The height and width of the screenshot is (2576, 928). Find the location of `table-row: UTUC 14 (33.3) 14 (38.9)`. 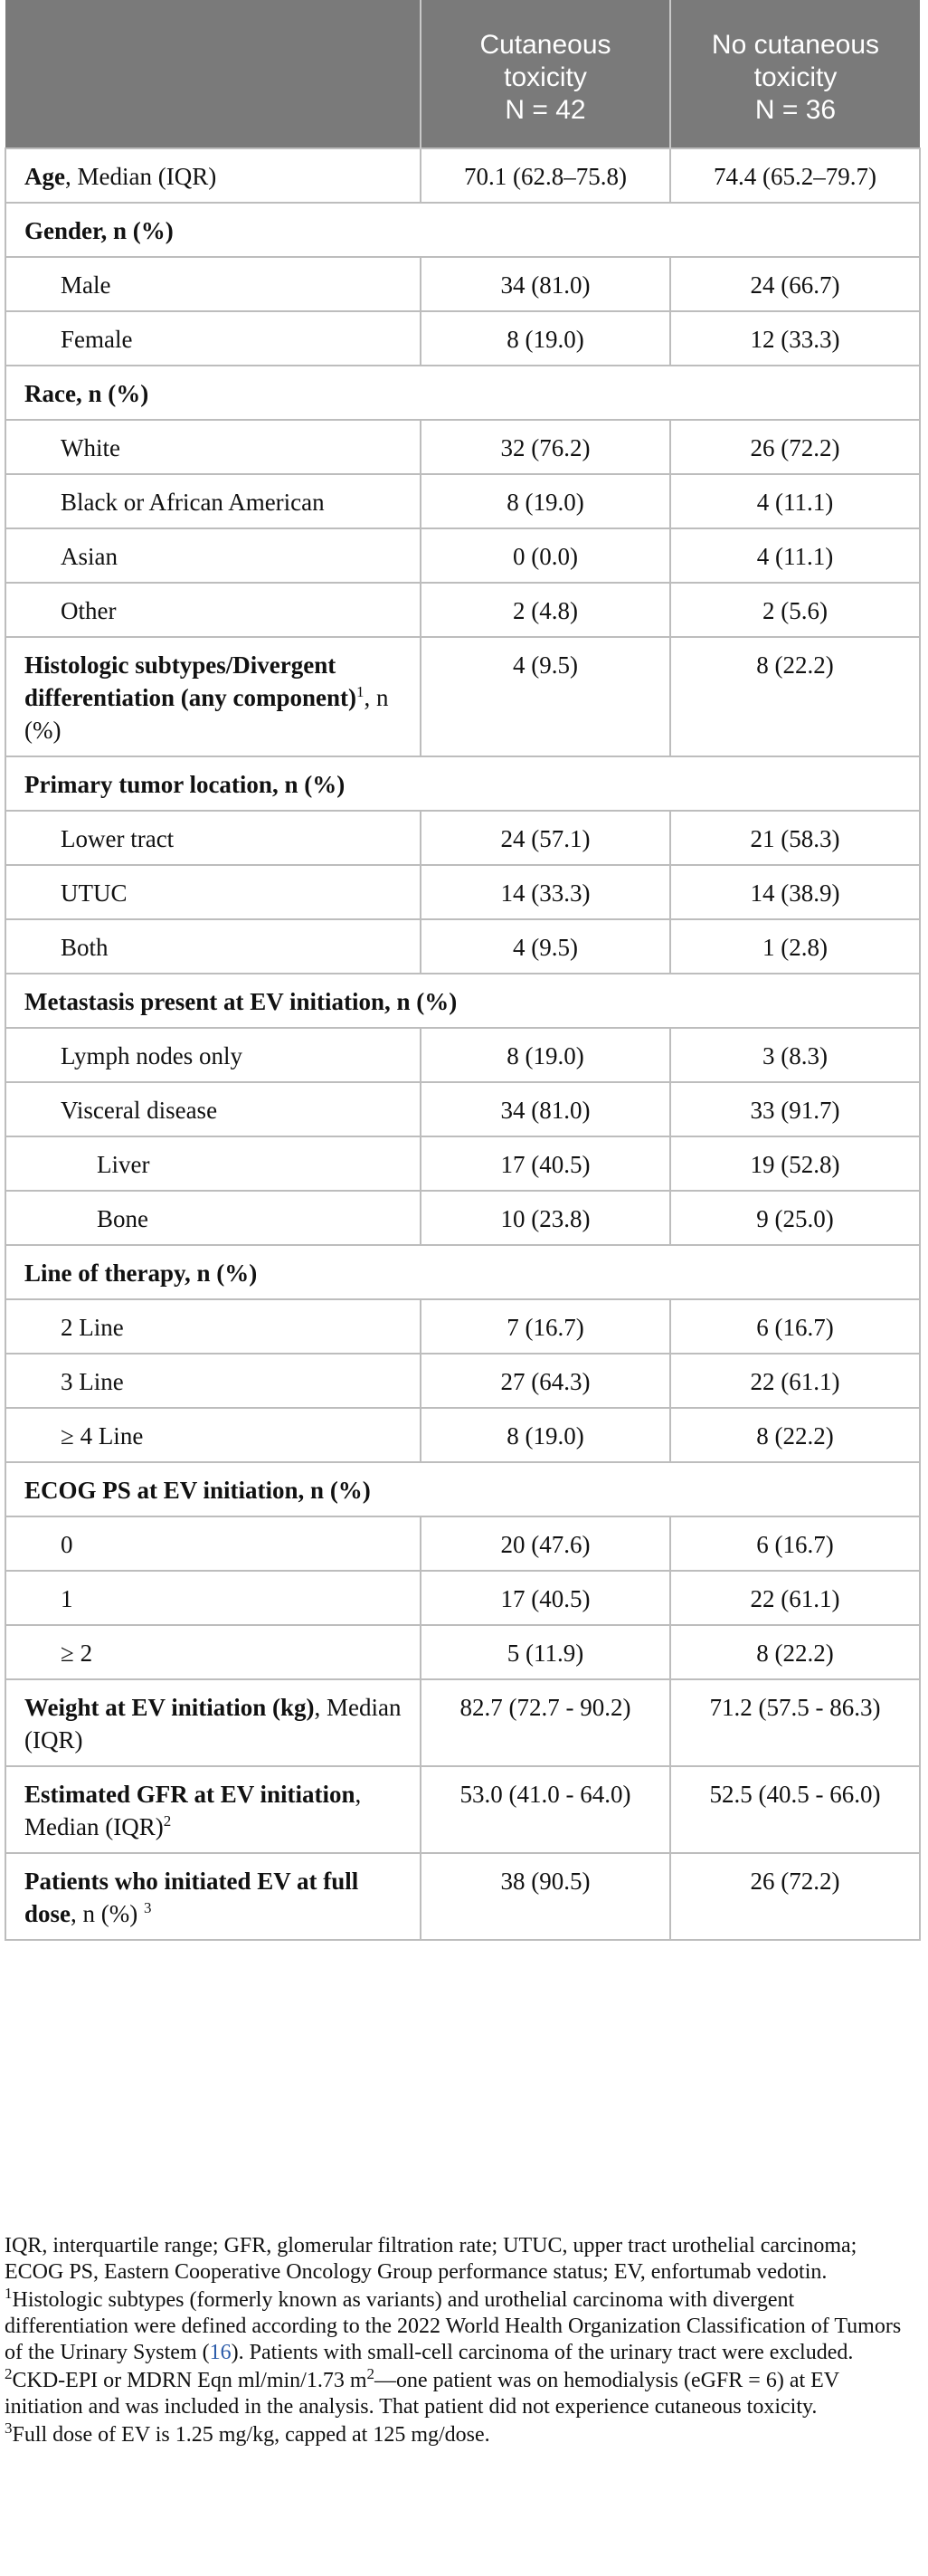

table-row: UTUC 14 (33.3) 14 (38.9) is located at coordinates (463, 892).